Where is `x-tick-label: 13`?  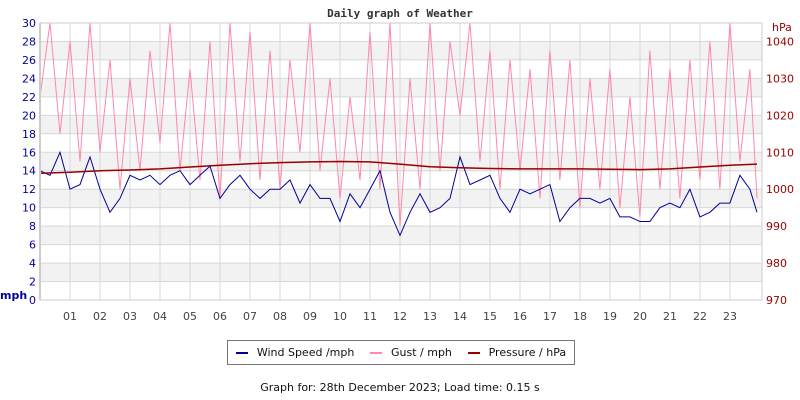 x-tick-label: 13 is located at coordinates (430, 316).